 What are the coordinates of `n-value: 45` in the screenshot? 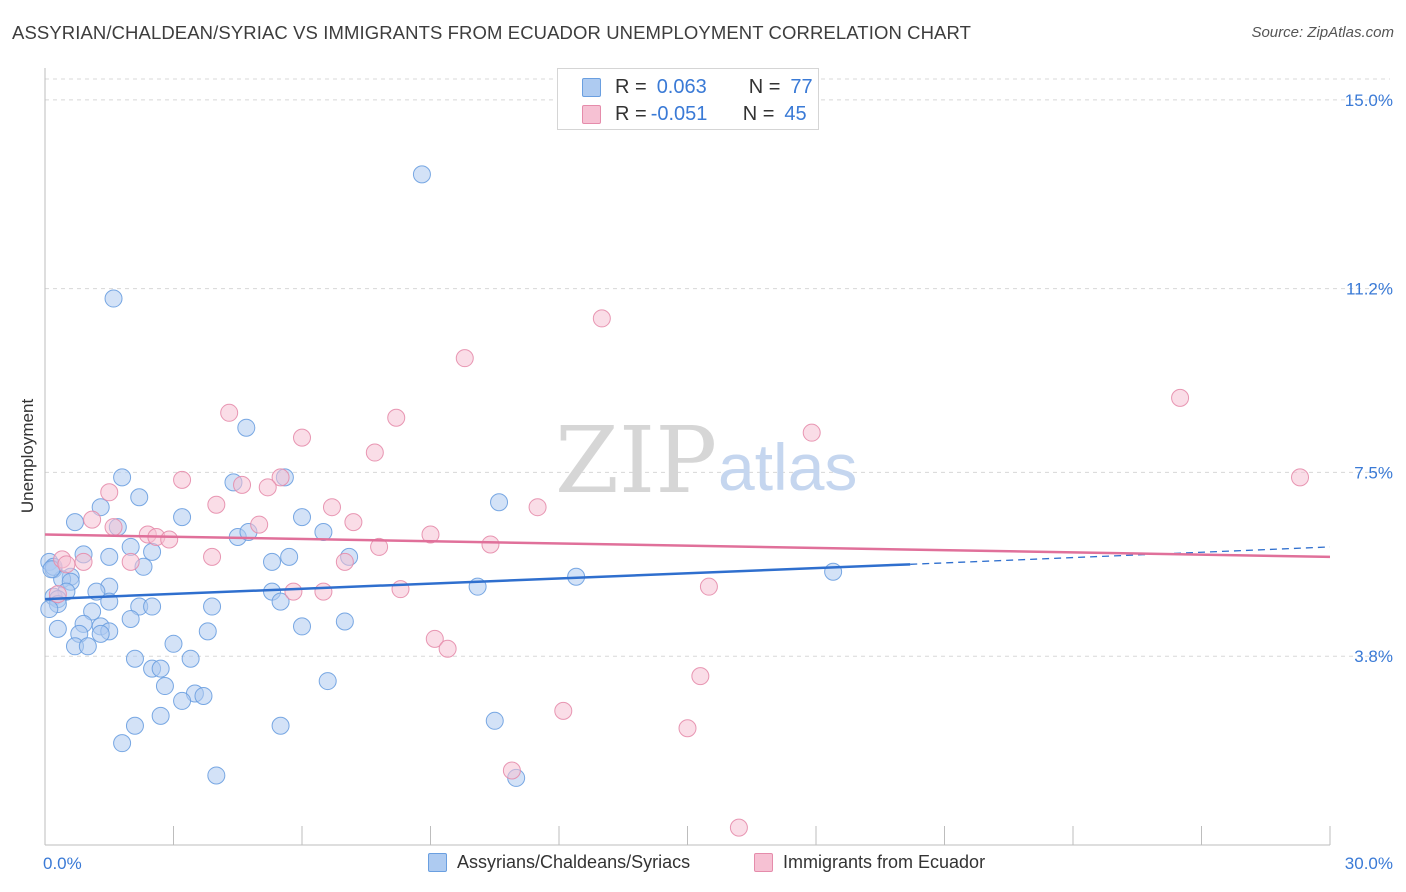 It's located at (795, 113).